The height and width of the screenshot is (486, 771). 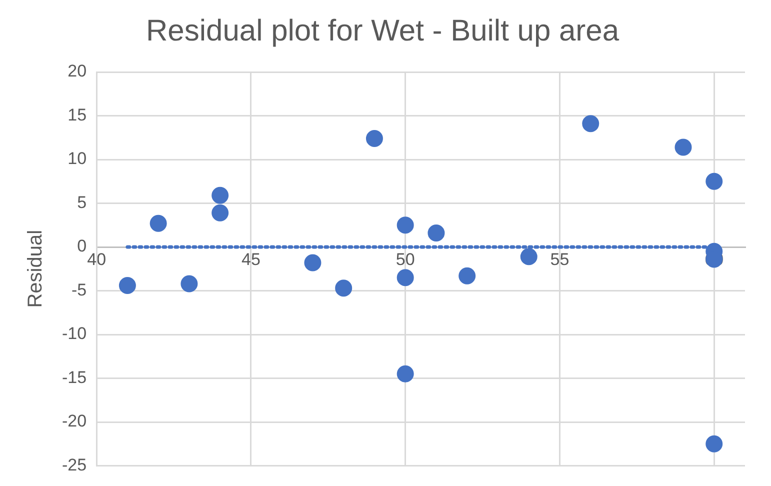 What do you see at coordinates (77, 71) in the screenshot?
I see `y-tick-label: 20` at bounding box center [77, 71].